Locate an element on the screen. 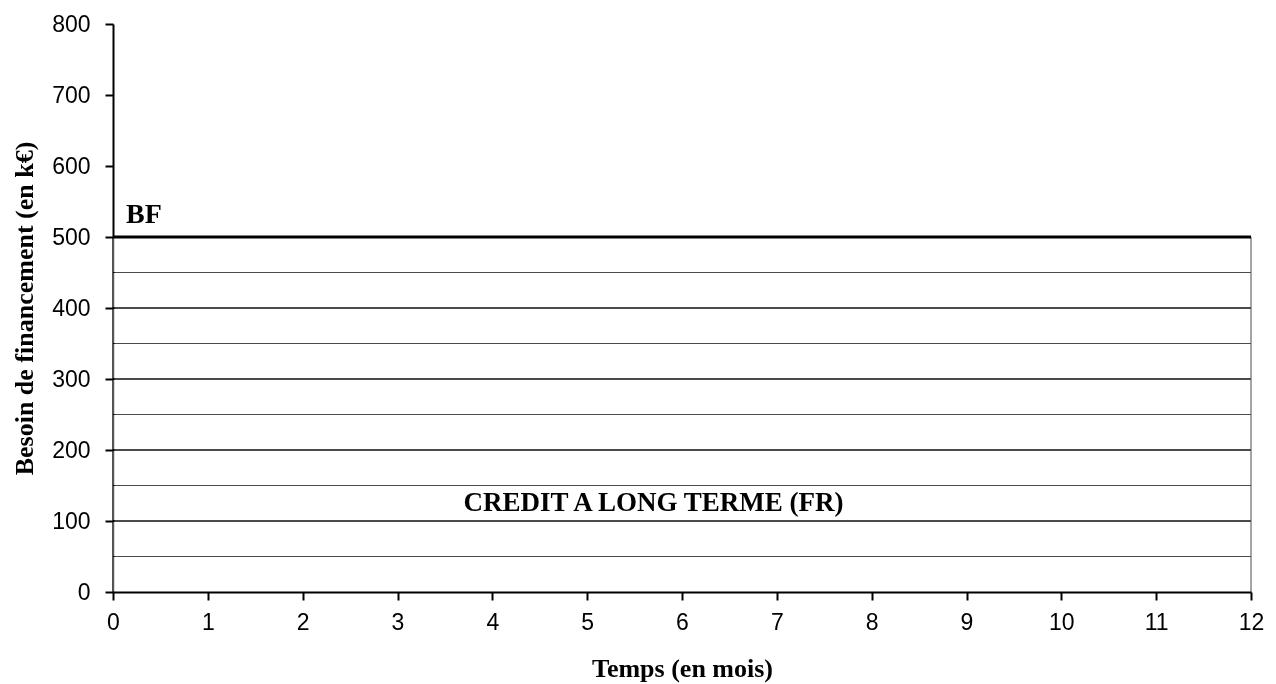  x-tick-label: 11 is located at coordinates (1156, 621).